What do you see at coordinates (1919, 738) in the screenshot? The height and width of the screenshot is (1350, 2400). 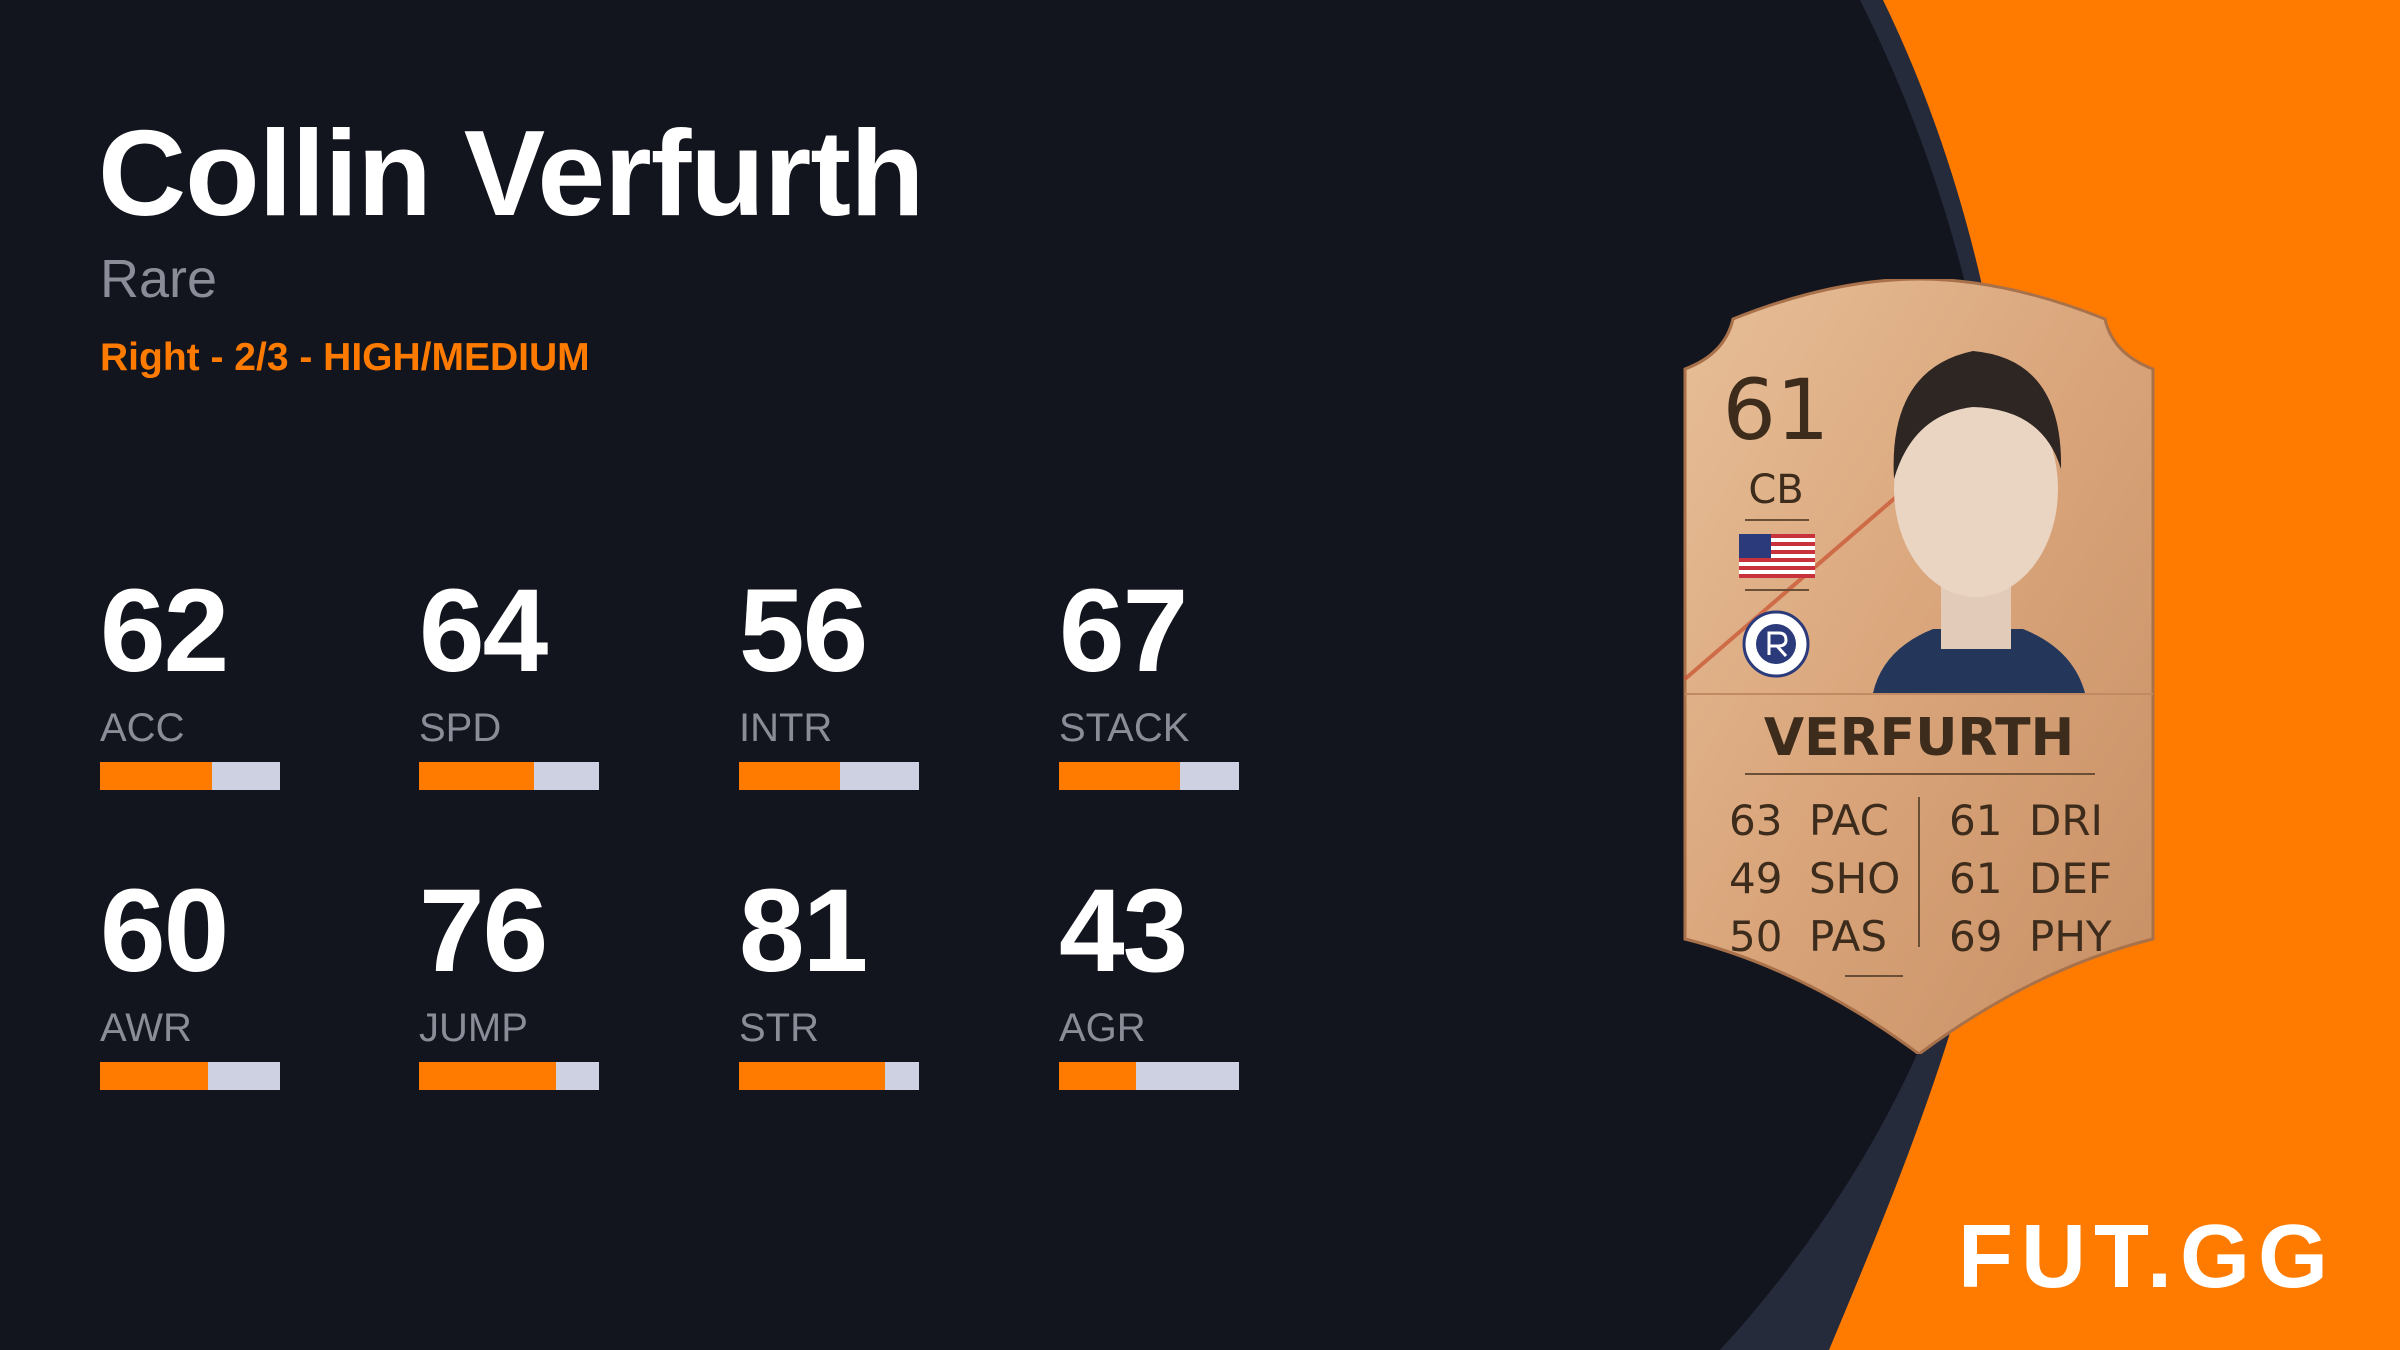 I see `card-player-name: VERFURTH` at bounding box center [1919, 738].